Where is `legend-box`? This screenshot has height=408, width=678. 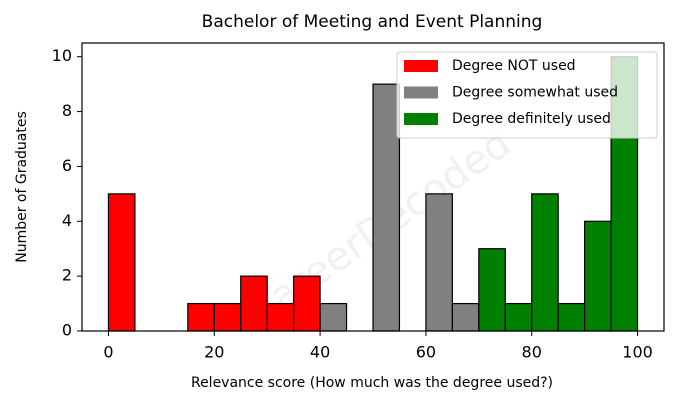 legend-box is located at coordinates (527, 95).